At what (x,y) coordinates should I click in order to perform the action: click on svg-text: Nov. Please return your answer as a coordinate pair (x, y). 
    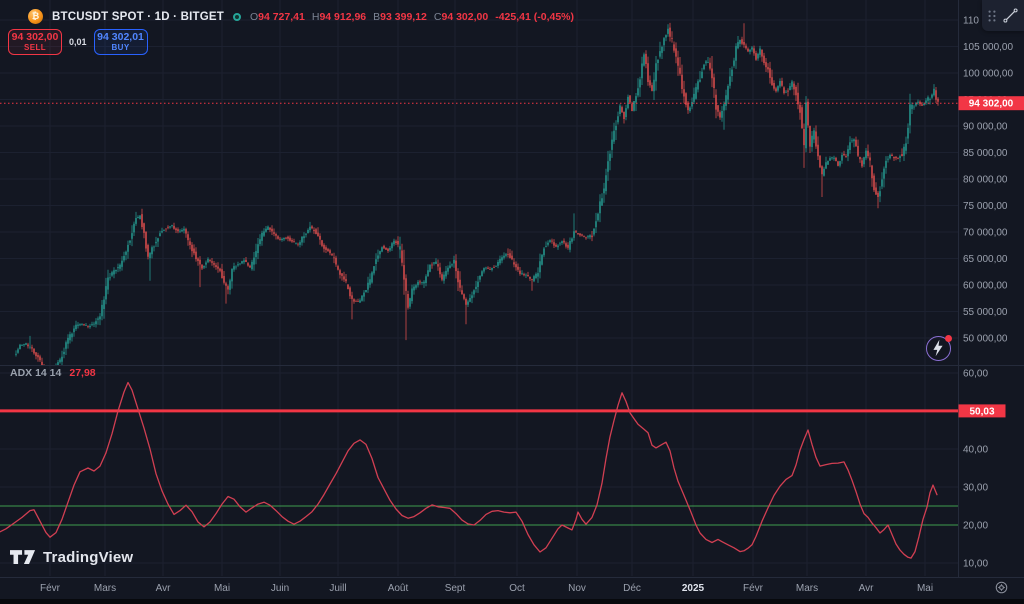
    Looking at the image, I should click on (577, 588).